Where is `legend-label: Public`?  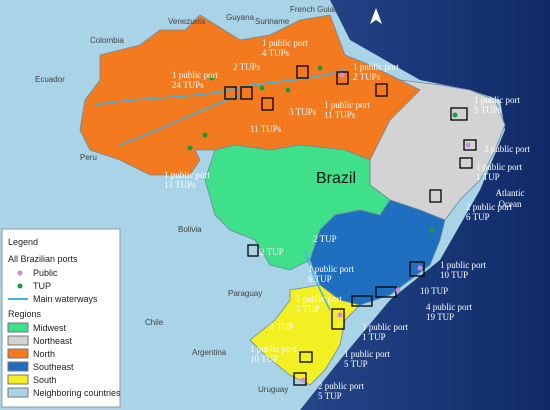
legend-label: Public is located at coordinates (45, 273).